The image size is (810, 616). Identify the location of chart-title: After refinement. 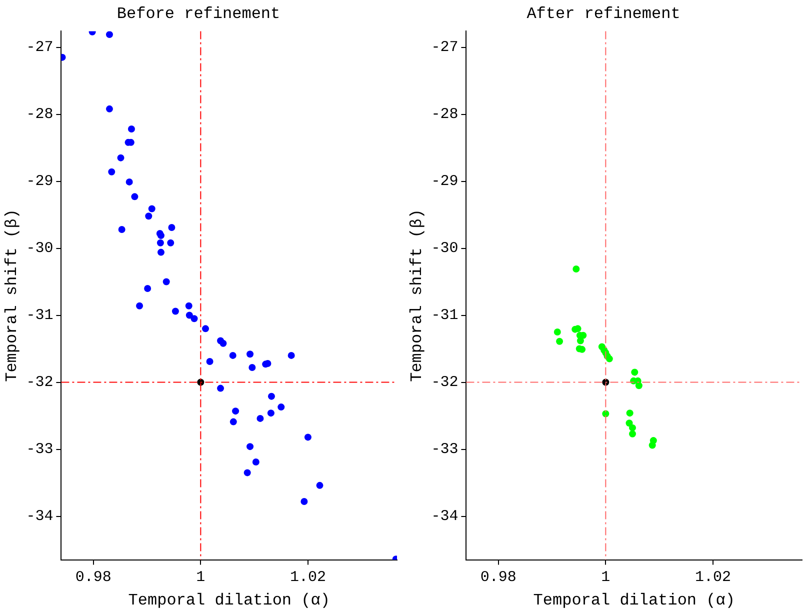
(603, 13).